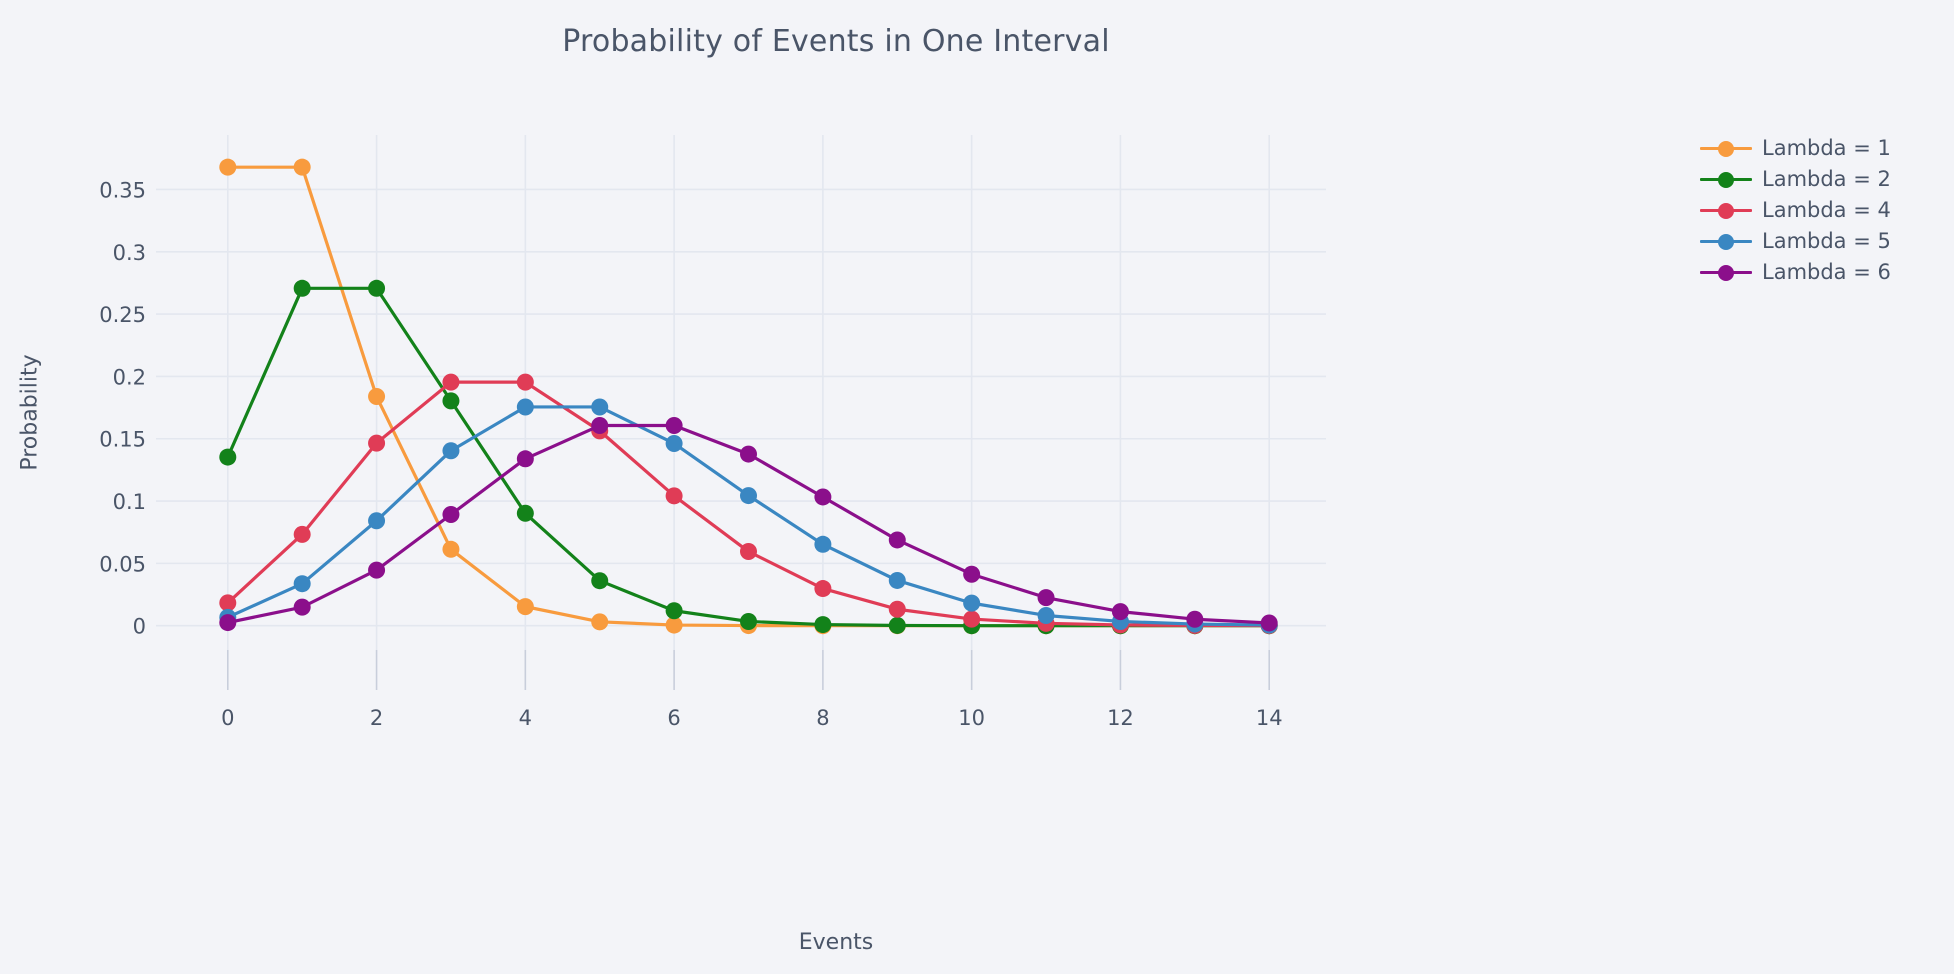 The height and width of the screenshot is (974, 1954). What do you see at coordinates (673, 718) in the screenshot?
I see `x-tick-label: 6` at bounding box center [673, 718].